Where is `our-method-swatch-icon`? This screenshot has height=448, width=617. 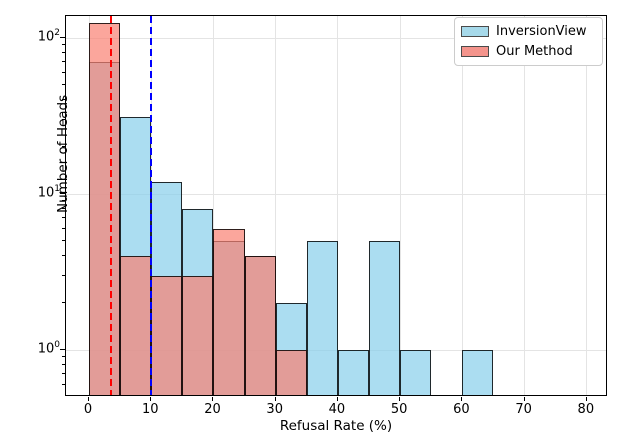
our-method-swatch-icon is located at coordinates (475, 51).